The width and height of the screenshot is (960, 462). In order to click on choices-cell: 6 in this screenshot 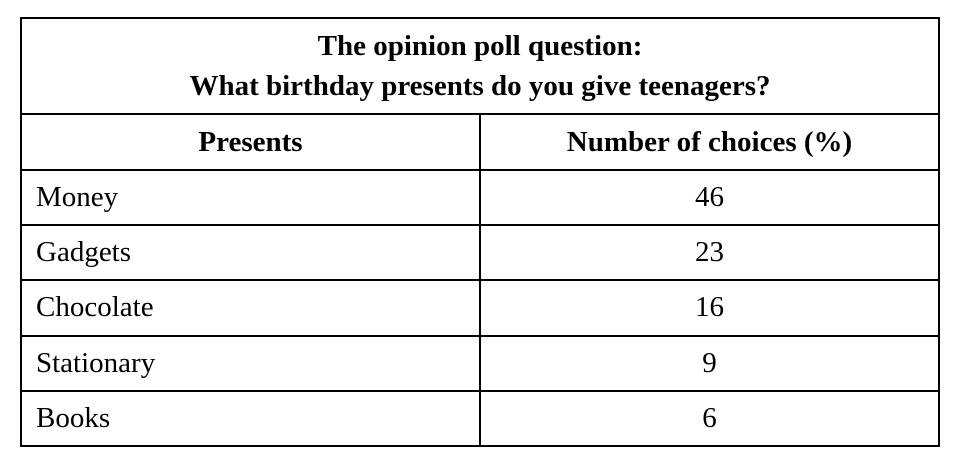, I will do `click(709, 418)`.